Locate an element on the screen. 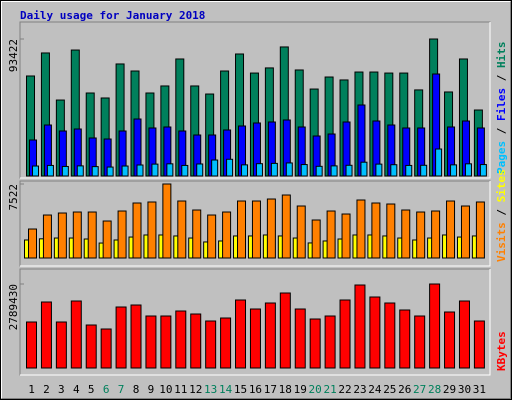 This screenshot has height=400, width=512. x-tick-label: 11 is located at coordinates (180, 389).